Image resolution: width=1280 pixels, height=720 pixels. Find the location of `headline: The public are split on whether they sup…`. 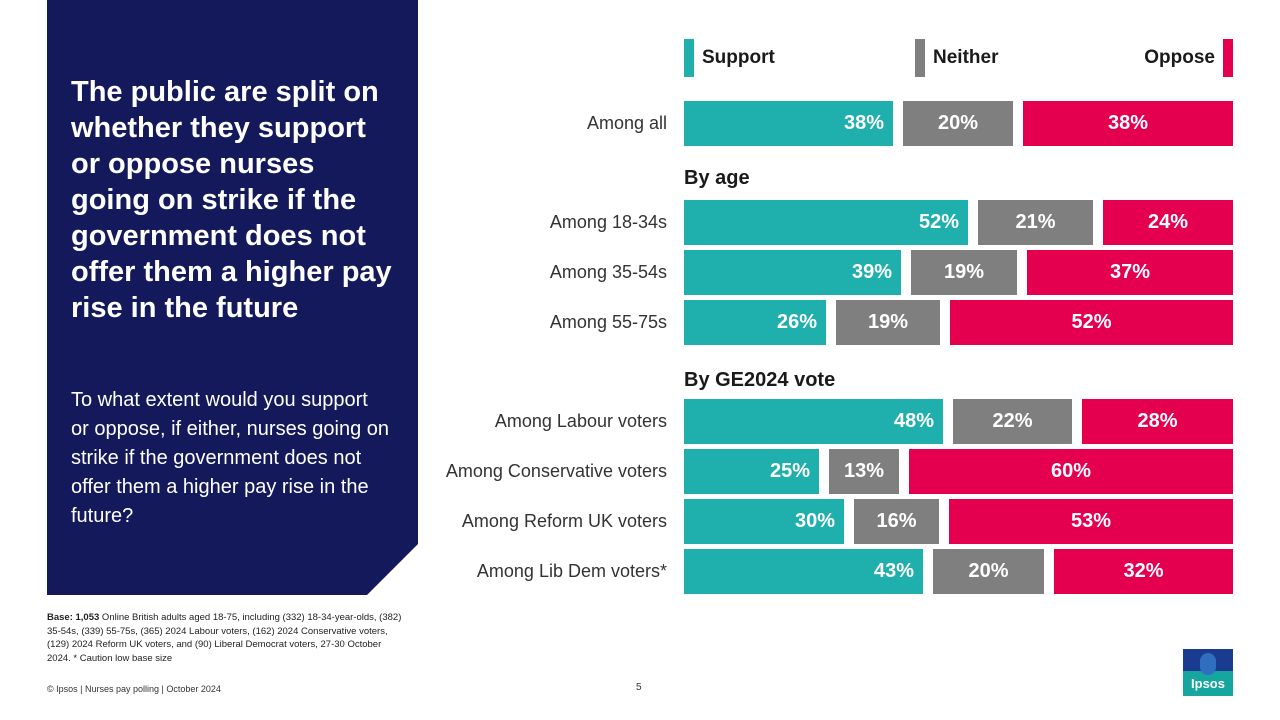

headline: The public are split on whether they sup… is located at coordinates (231, 200).